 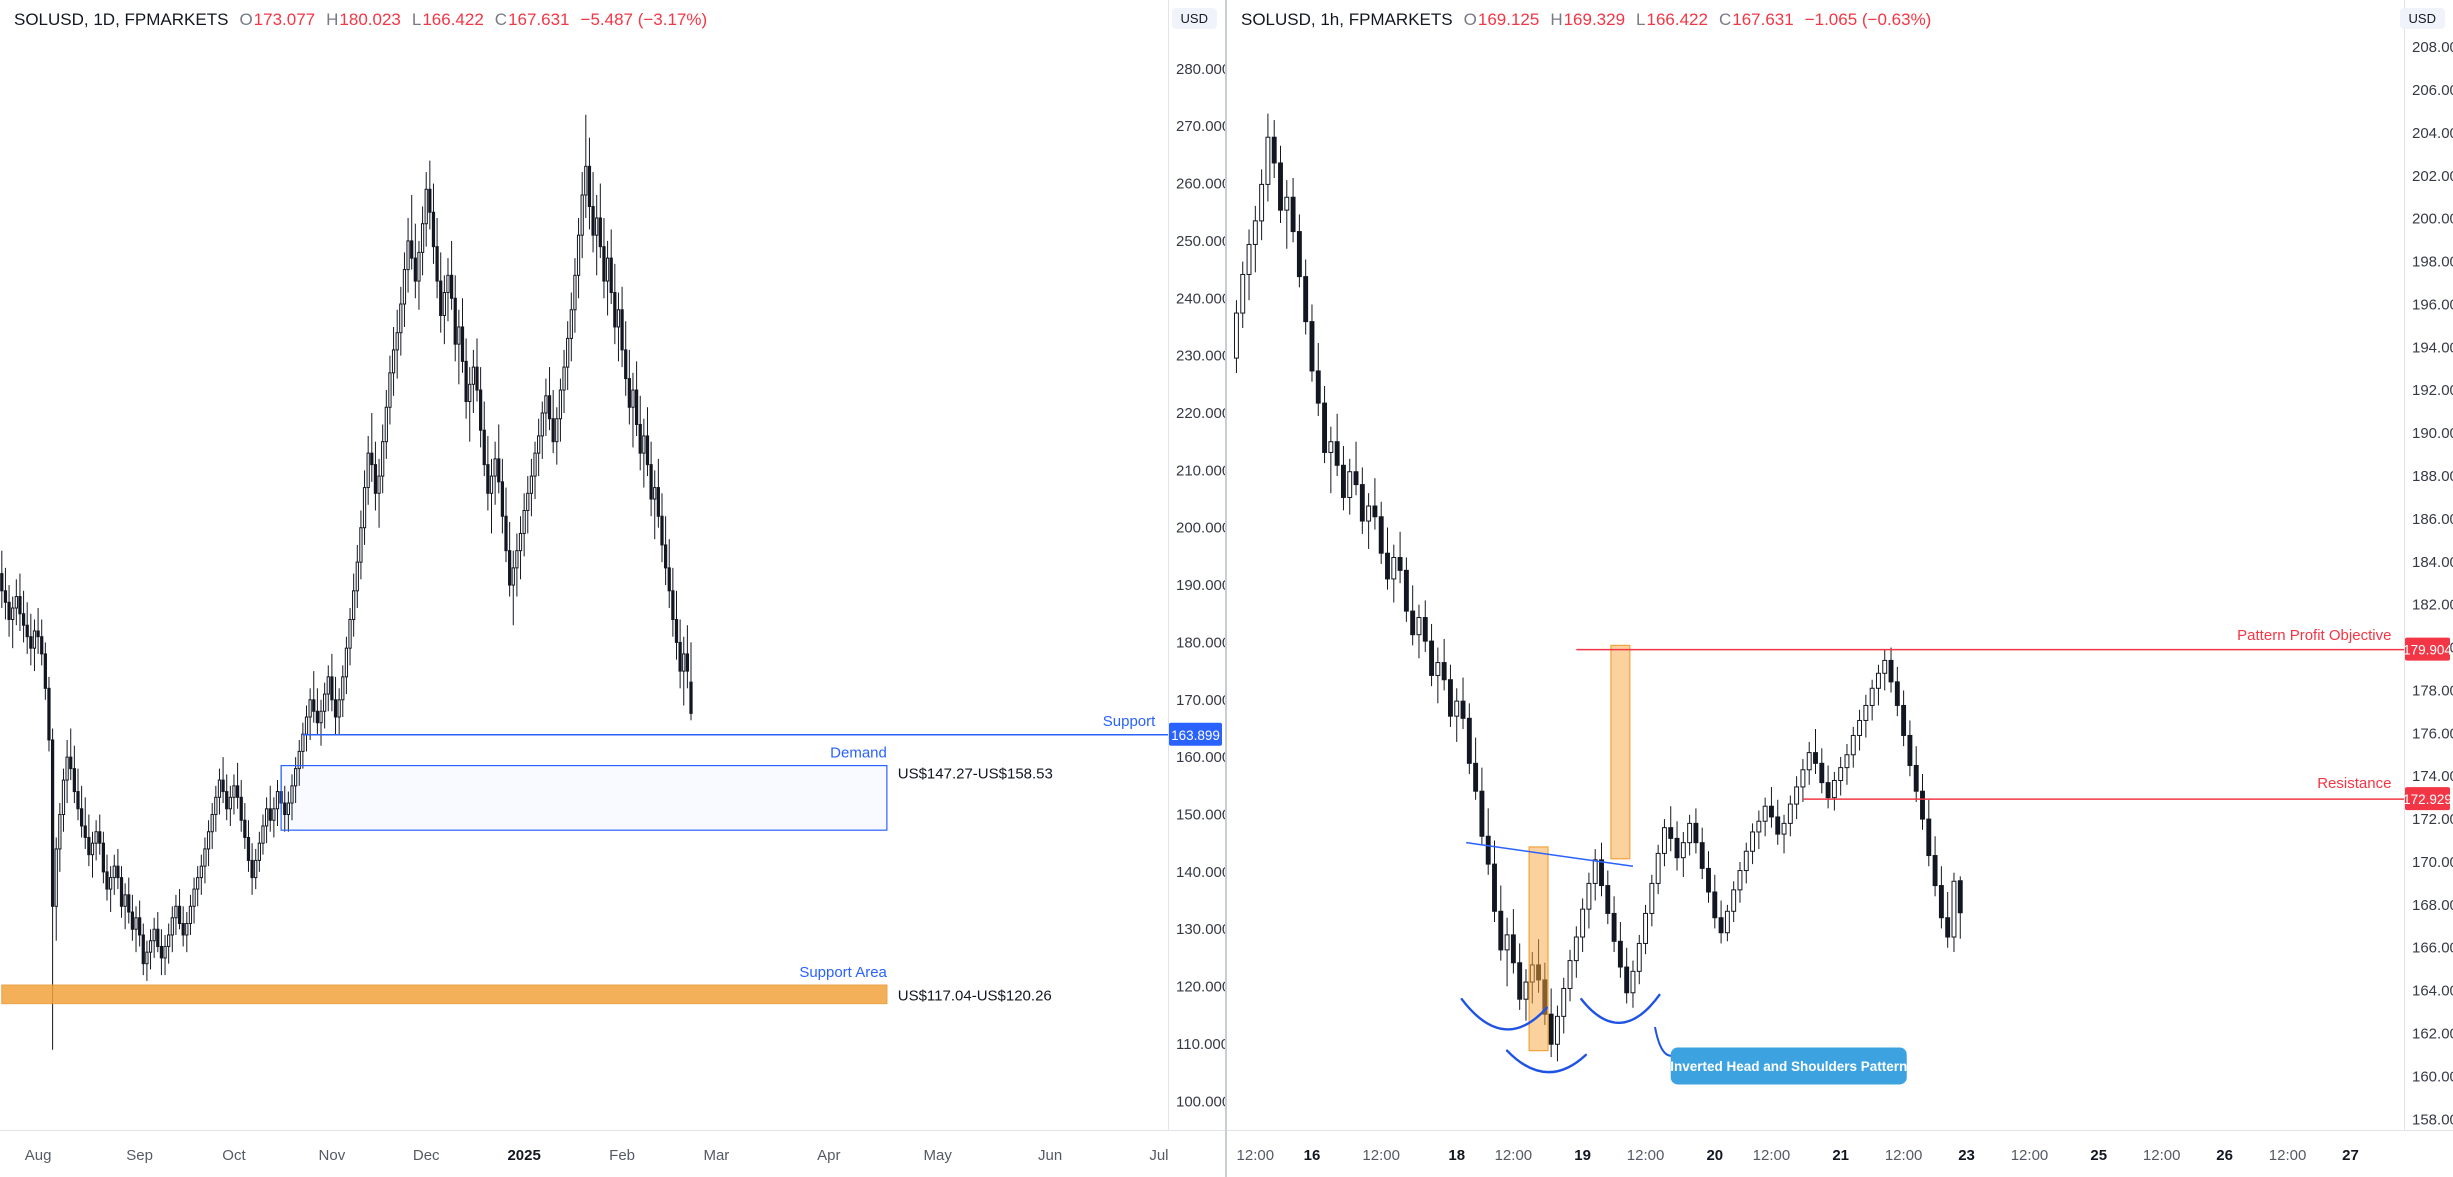 I want to click on support-area-label: Support Area, so click(x=843, y=972).